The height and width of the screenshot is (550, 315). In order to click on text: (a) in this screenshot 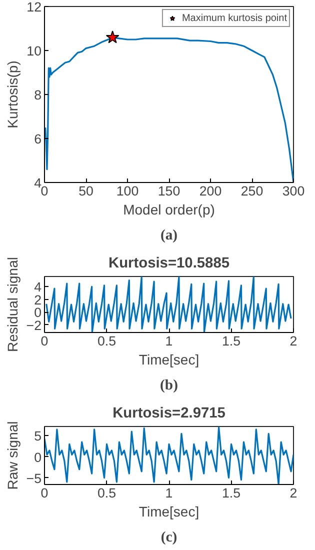, I will do `click(169, 236)`.